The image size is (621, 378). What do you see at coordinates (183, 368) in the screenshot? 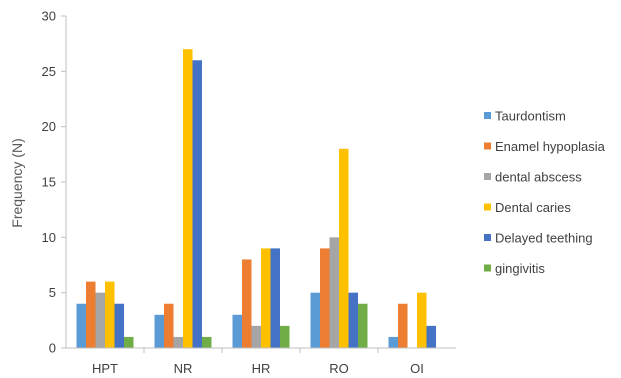
I see `x-tick-label: NR` at bounding box center [183, 368].